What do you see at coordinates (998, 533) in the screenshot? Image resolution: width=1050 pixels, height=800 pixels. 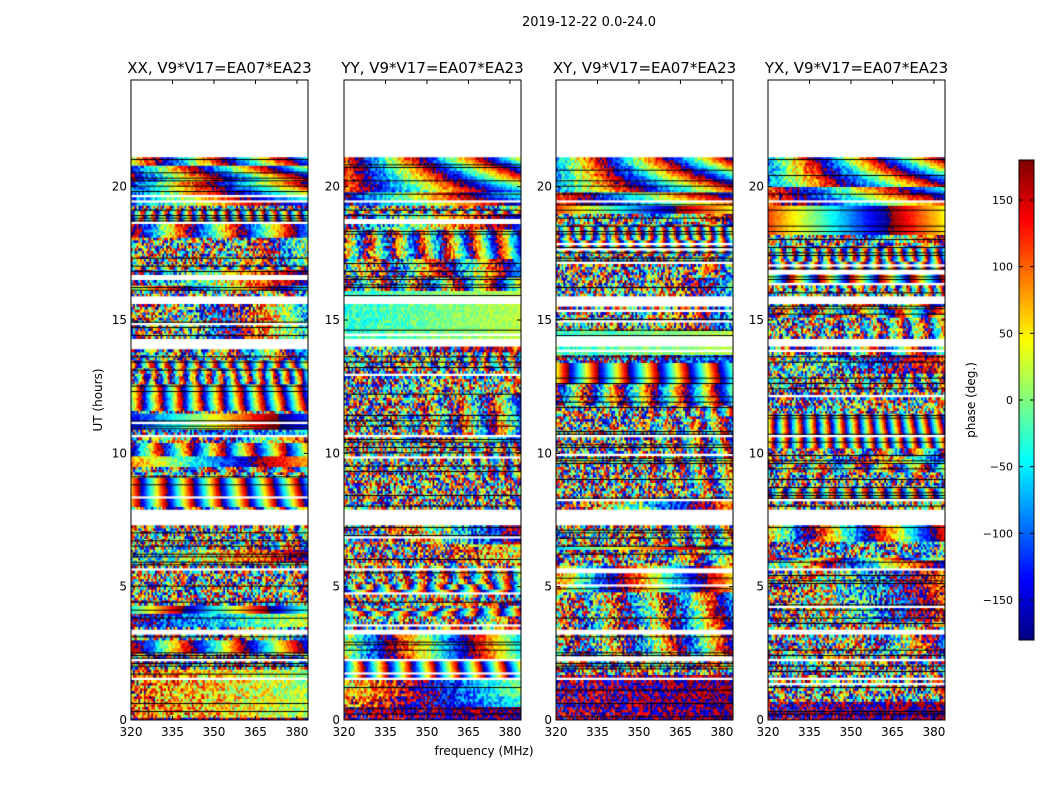 I see `colorbar-tick-label: −100` at bounding box center [998, 533].